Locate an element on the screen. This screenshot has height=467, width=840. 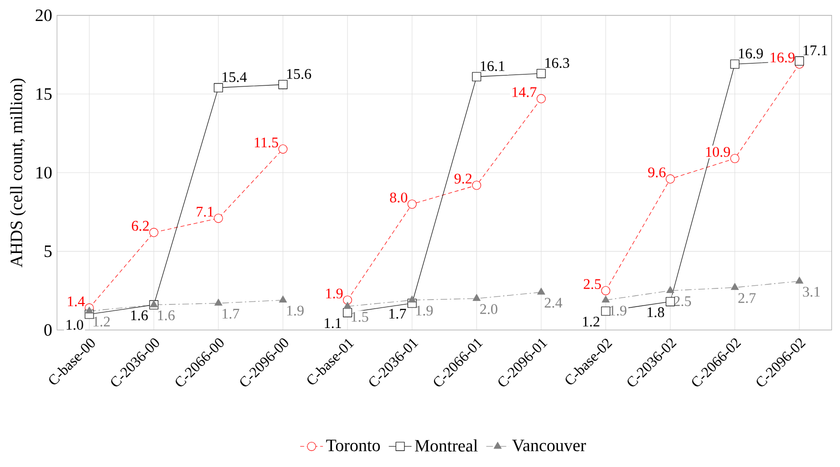
data-label: 3.1 is located at coordinates (811, 291).